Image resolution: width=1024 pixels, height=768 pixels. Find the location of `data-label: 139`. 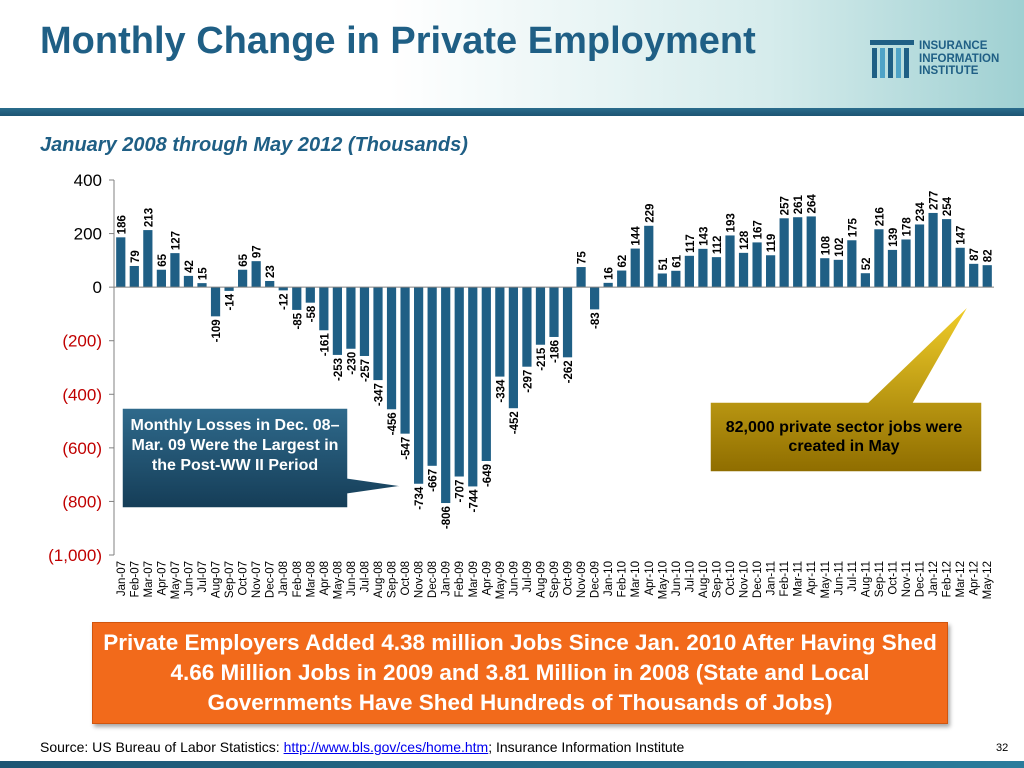

data-label: 139 is located at coordinates (894, 237).